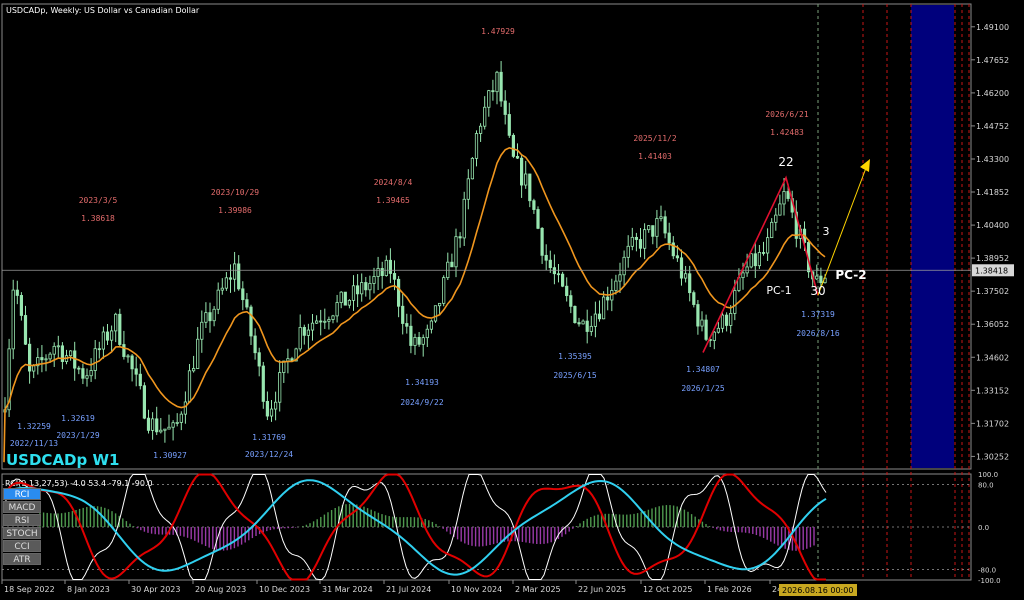  Describe the element at coordinates (170, 455) in the screenshot. I see `low-price-label: 1.30927` at that location.